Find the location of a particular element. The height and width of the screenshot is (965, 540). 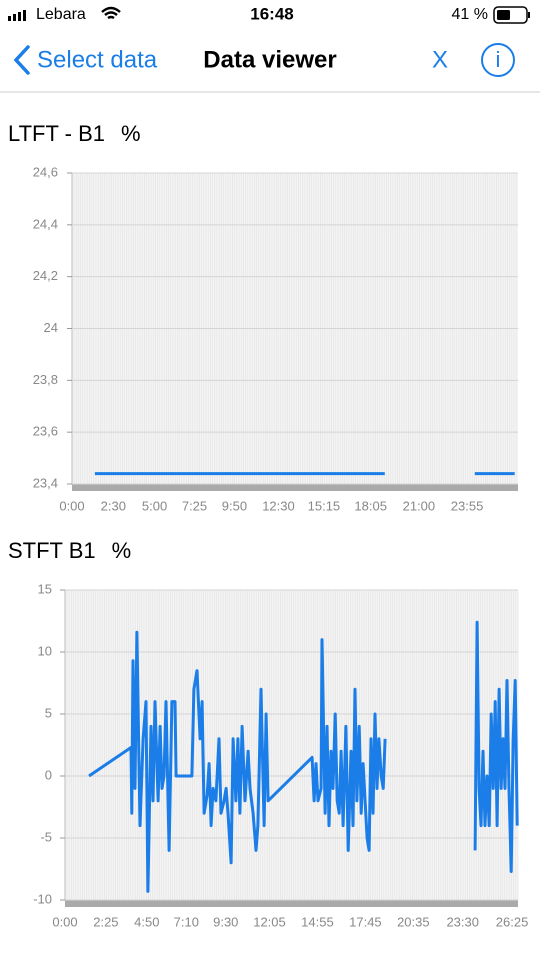

y-tick-label: 24 is located at coordinates (51, 327).